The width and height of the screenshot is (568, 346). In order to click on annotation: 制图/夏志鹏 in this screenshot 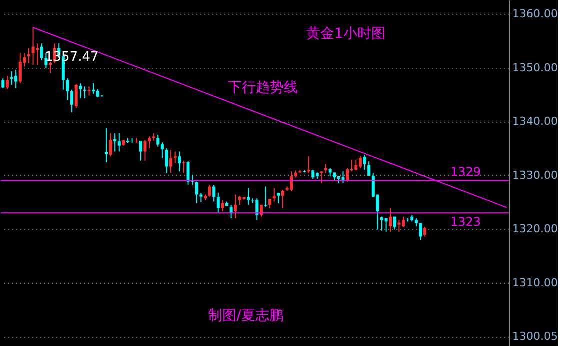, I will do `click(246, 316)`.